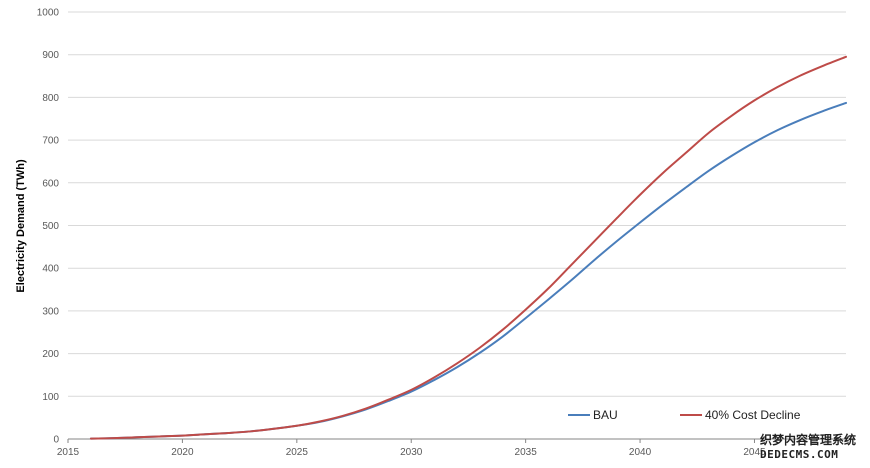 The height and width of the screenshot is (468, 870). I want to click on x-axis-ticks: 2015 2020 2025 2030 2035 2040 2045, so click(411, 448).